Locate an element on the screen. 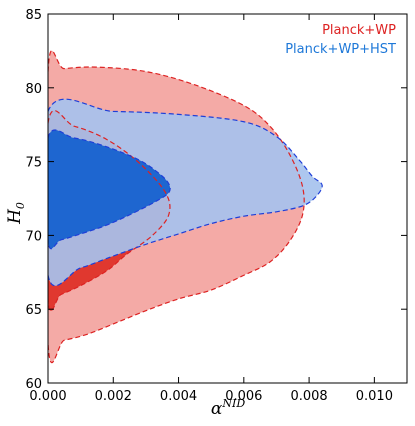 The height and width of the screenshot is (426, 415). planck-wp-68-outline is located at coordinates (109, 210).